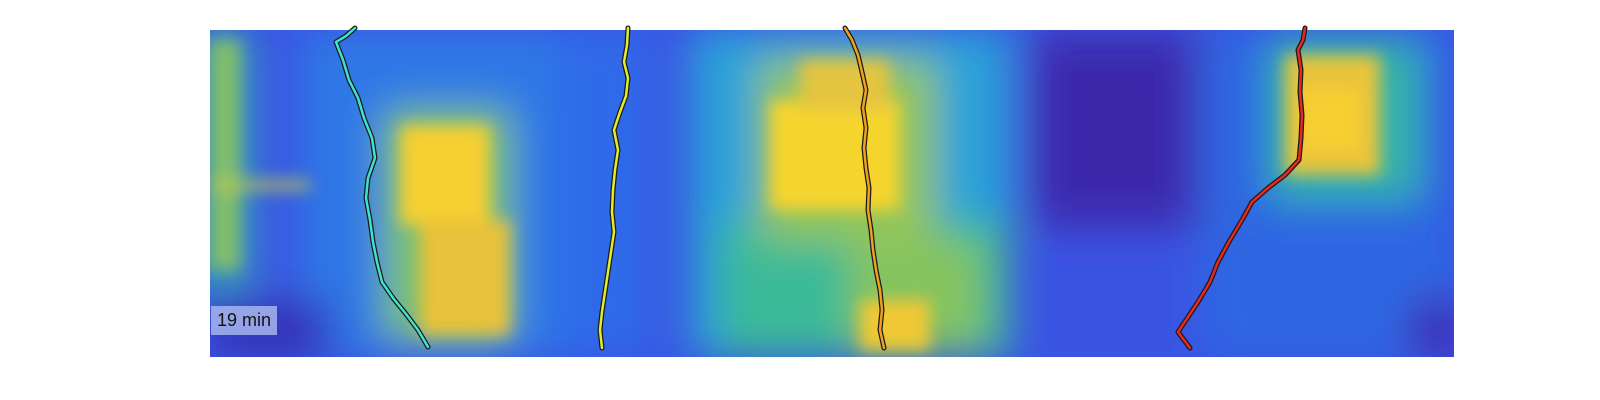 This screenshot has width=1600, height=400. I want to click on time-label: 19 min, so click(244, 320).